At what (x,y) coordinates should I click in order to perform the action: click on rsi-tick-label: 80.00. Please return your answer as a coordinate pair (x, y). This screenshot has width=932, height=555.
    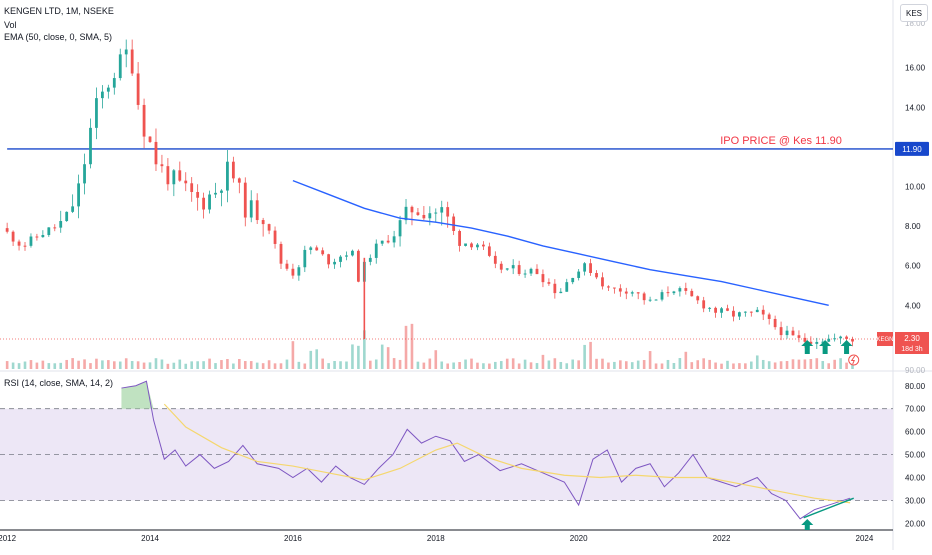
    Looking at the image, I should click on (915, 386).